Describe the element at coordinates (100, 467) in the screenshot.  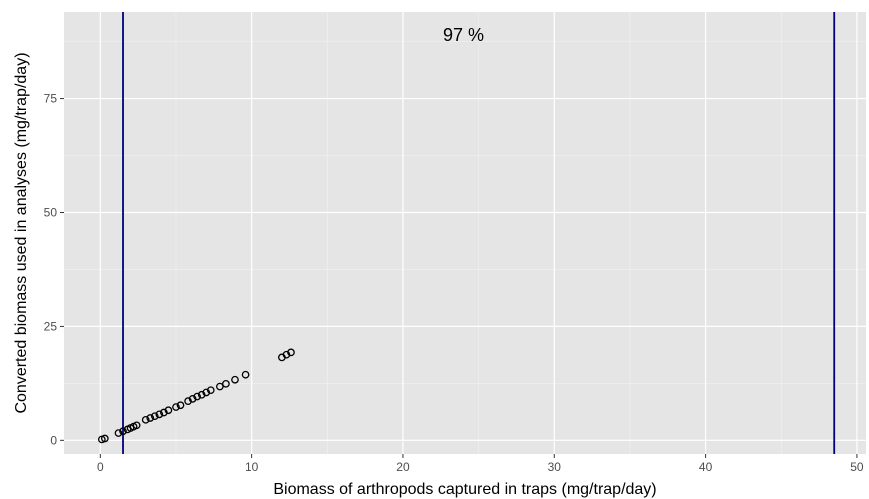
I see `x-tick-label: 0` at that location.